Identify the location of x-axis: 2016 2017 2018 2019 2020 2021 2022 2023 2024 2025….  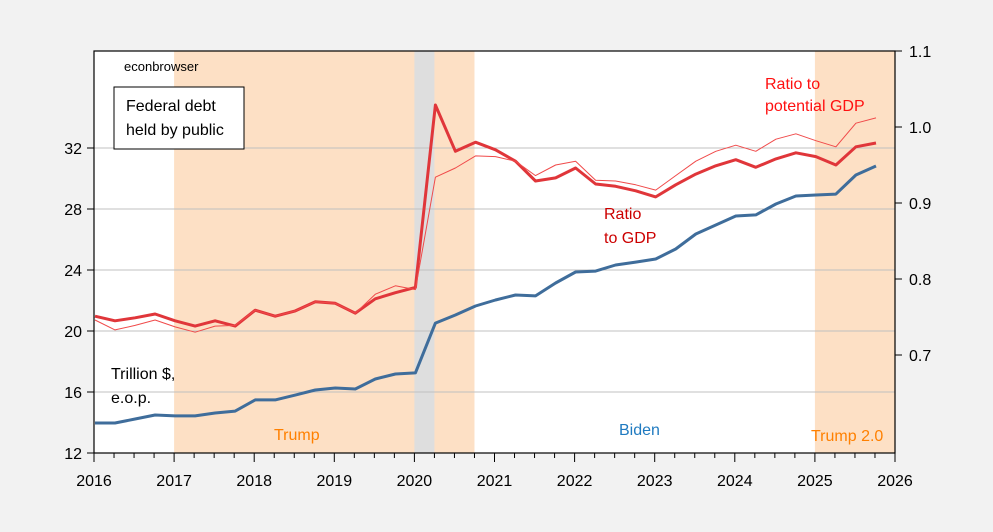
(494, 471).